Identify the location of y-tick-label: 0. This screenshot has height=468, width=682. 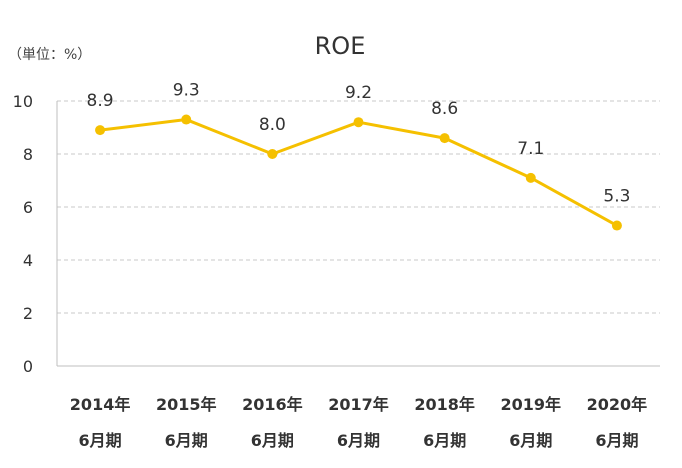
(28, 366).